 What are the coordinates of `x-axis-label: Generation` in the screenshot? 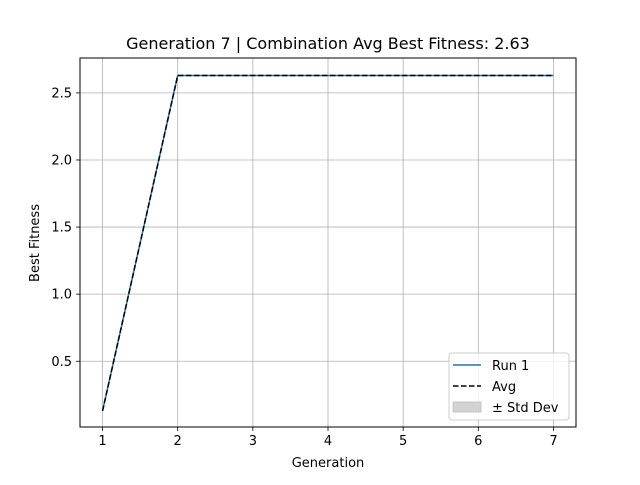 It's located at (328, 463).